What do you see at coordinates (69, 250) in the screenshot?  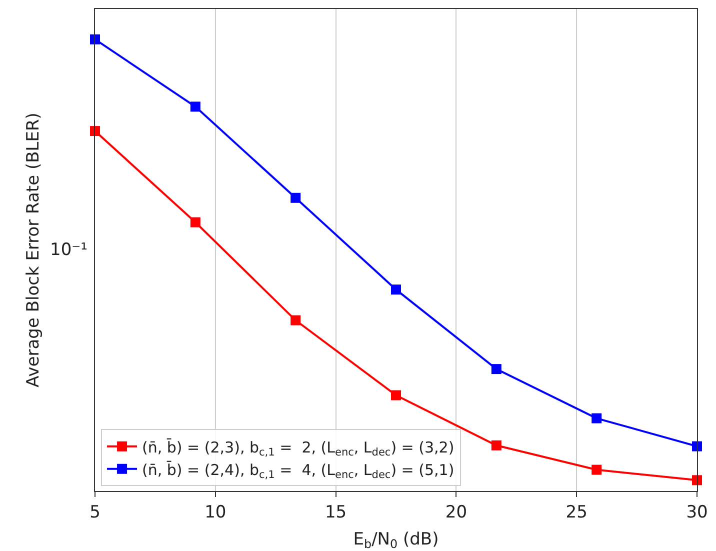 I see `text: 10⁻¹` at bounding box center [69, 250].